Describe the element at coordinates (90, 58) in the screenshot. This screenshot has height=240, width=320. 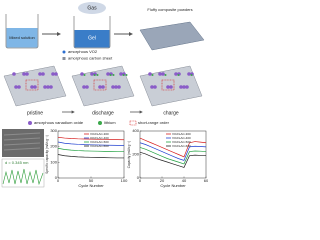
I see `label: amorphous carbon sheet` at that location.